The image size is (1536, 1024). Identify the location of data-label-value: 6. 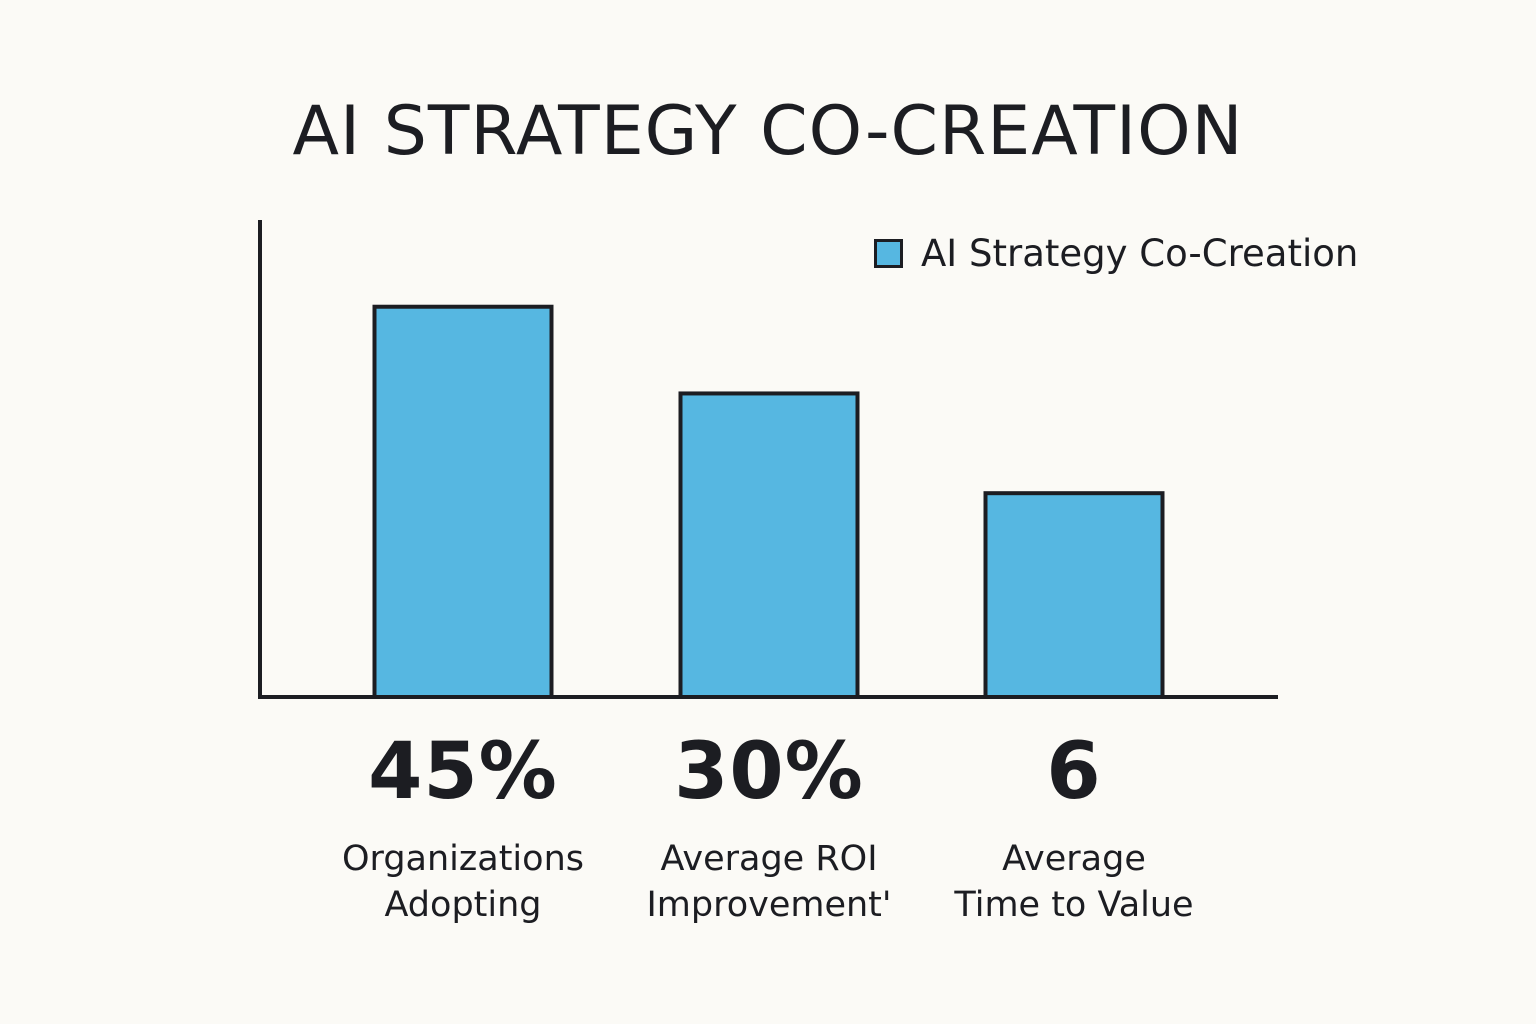
(1074, 772).